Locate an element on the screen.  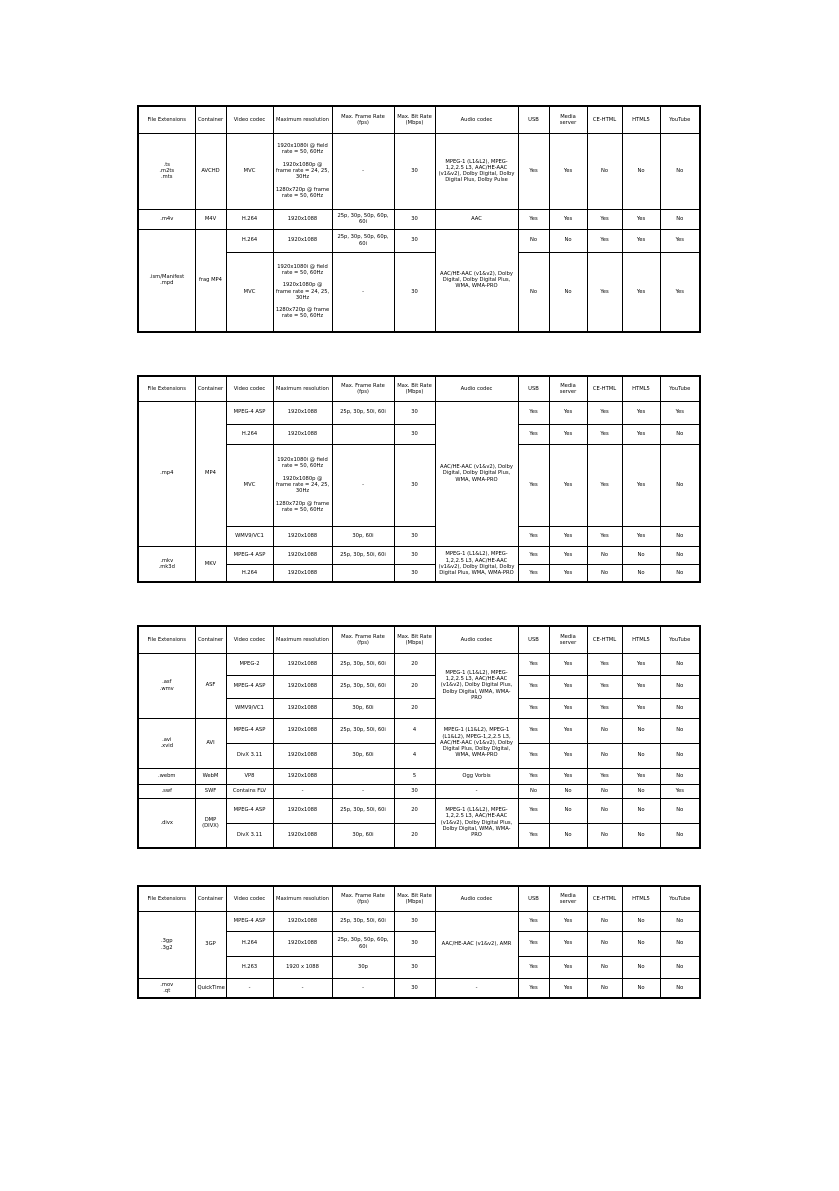
table-row: DivX 3.11 1920x1088 30p, 60i 20 Yes No No No No is located at coordinates (419, 835).